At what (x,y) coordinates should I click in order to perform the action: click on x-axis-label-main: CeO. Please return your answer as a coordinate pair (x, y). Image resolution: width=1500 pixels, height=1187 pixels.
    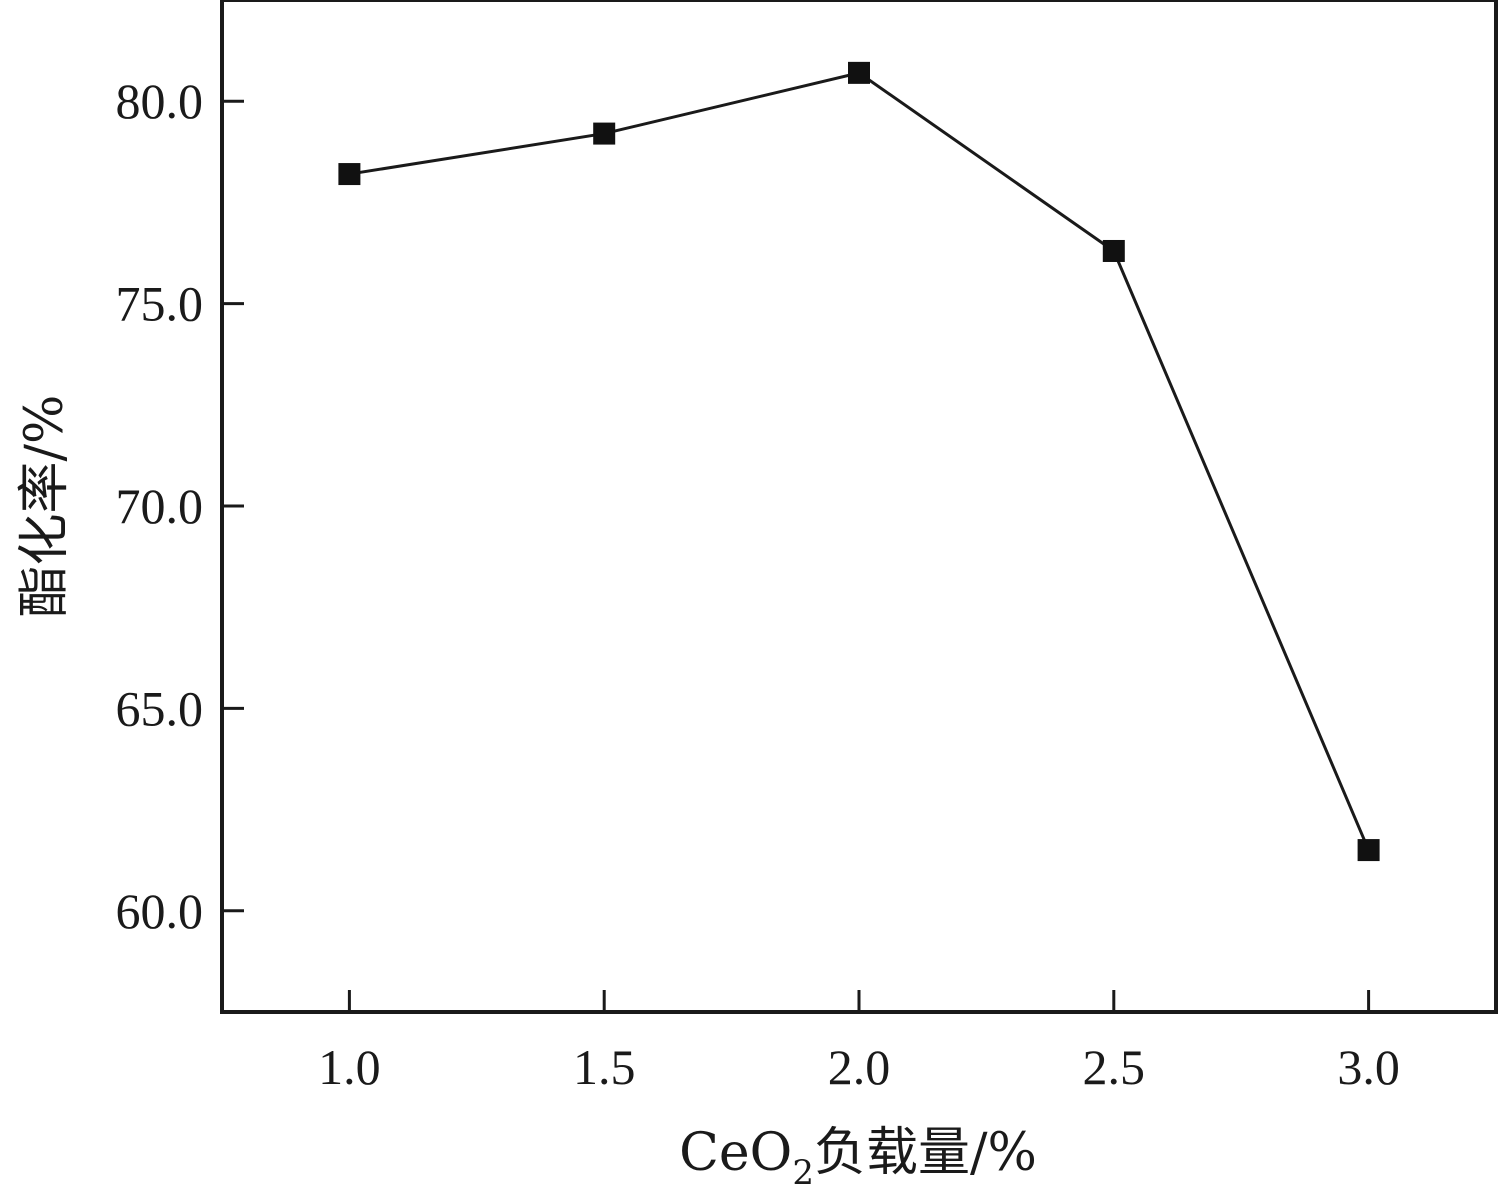
    Looking at the image, I should click on (735, 1153).